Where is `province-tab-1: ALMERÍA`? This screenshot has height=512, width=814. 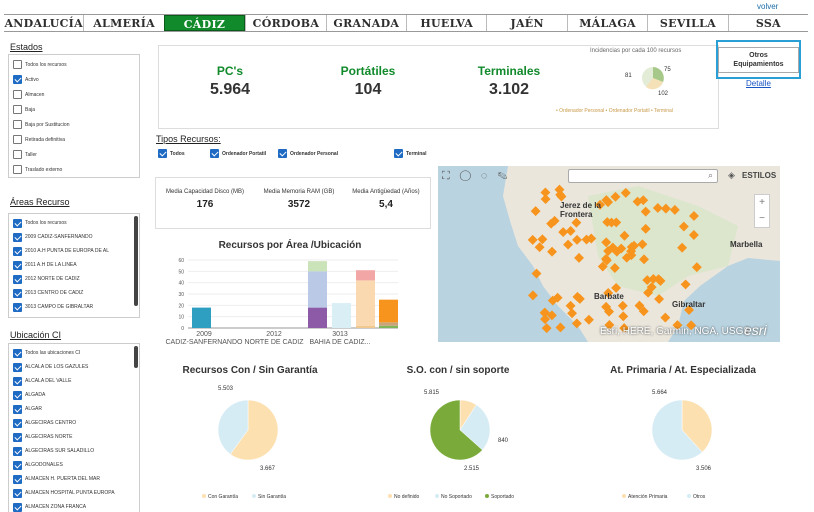
province-tab-1: ALMERÍA is located at coordinates (123, 23).